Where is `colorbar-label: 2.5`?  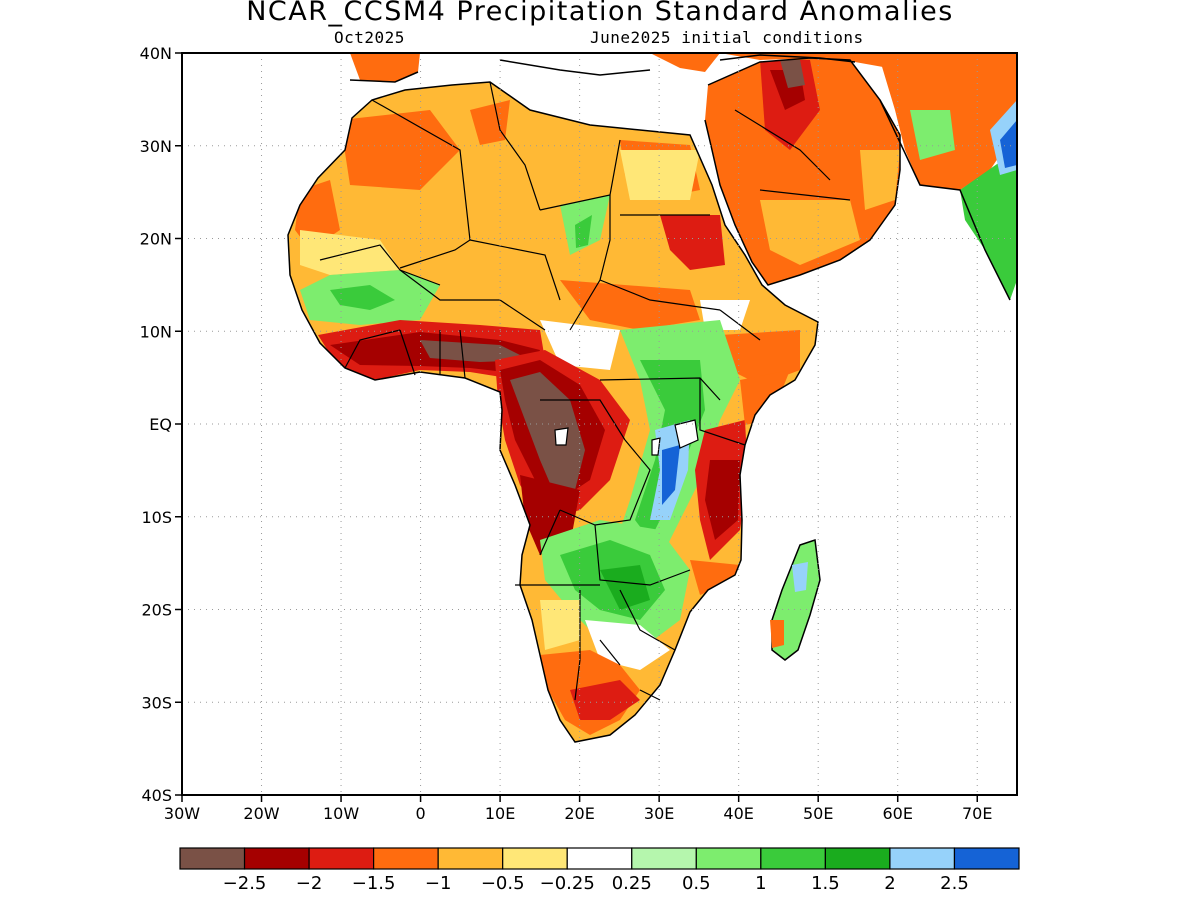 colorbar-label: 2.5 is located at coordinates (954, 883).